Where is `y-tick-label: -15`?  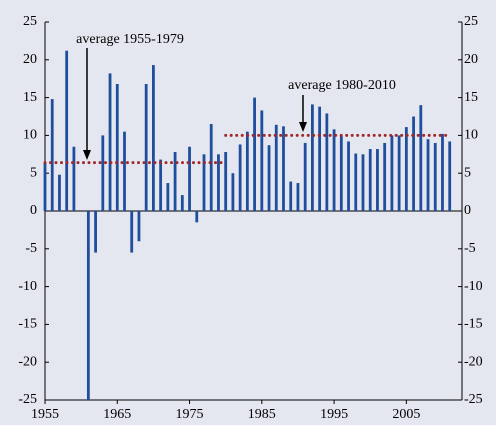 y-tick-label: -15 is located at coordinates (27, 324).